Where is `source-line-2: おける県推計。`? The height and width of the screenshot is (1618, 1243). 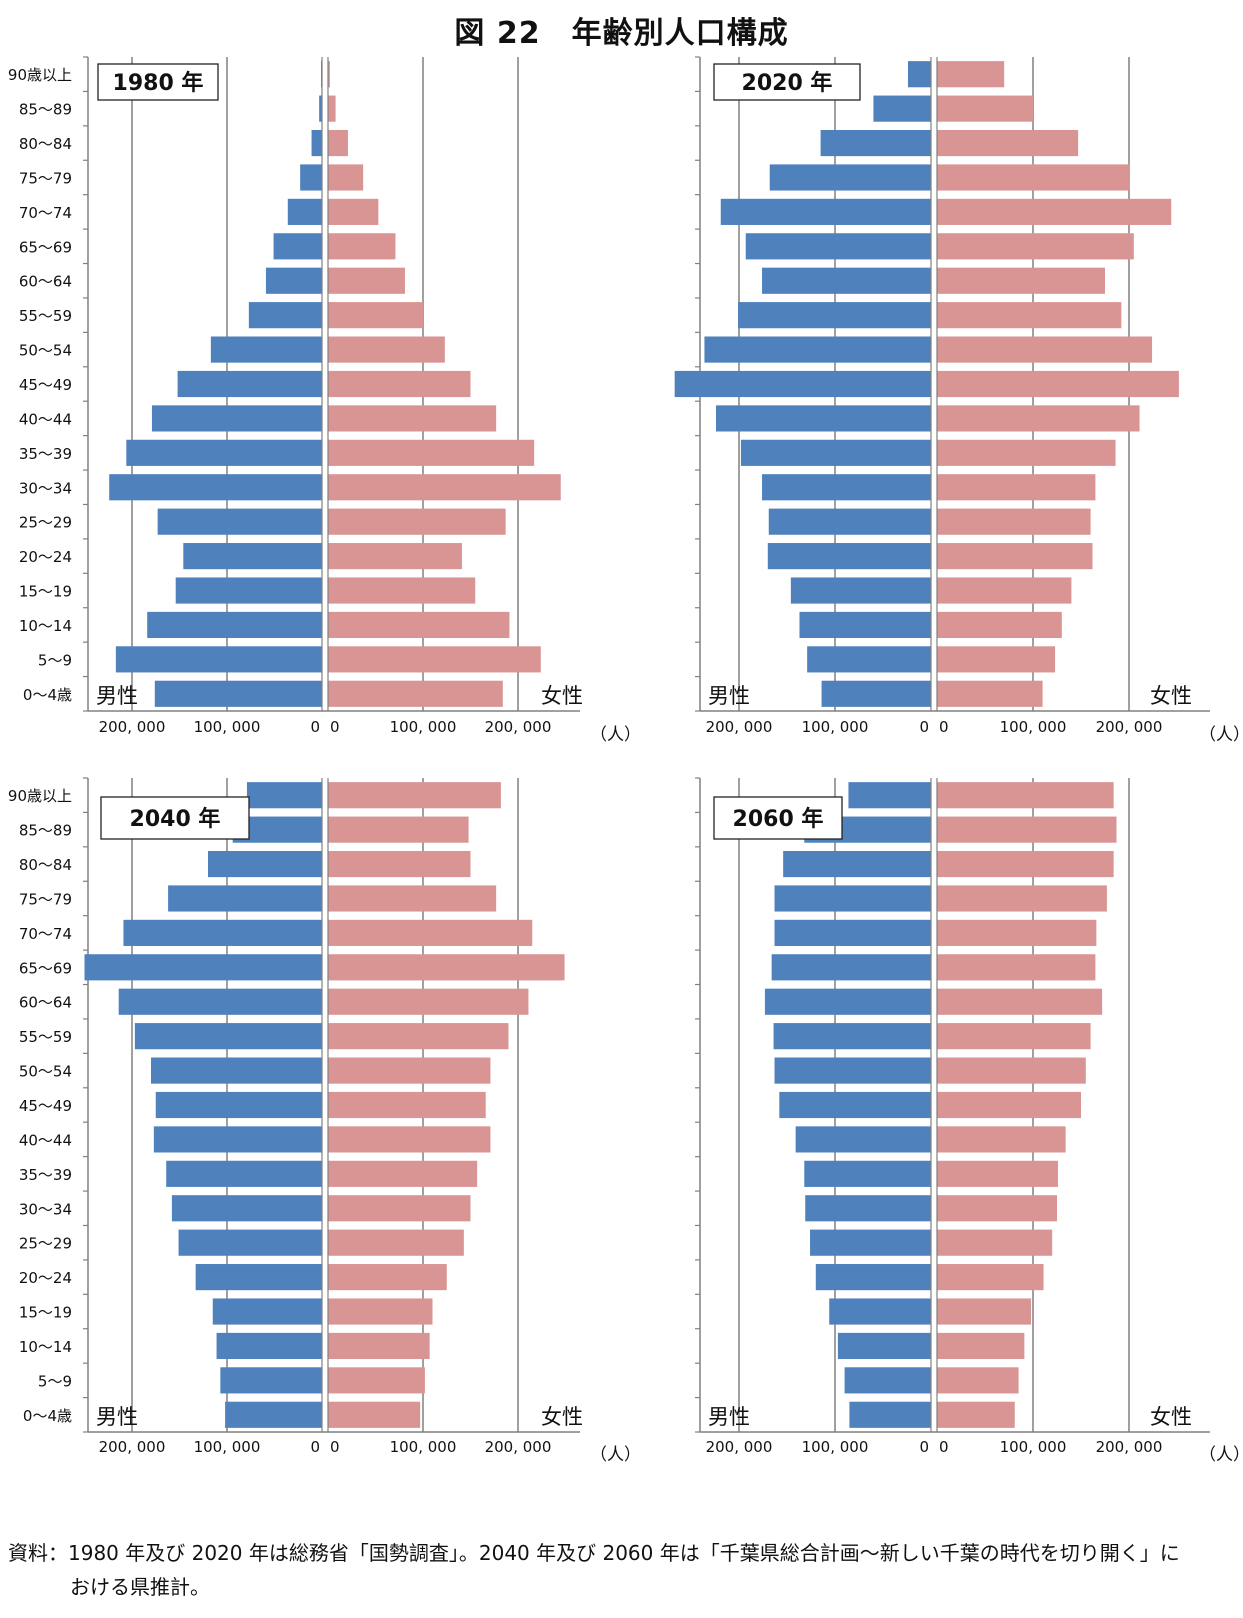
source-line-2: おける県推計。 is located at coordinates (140, 1587).